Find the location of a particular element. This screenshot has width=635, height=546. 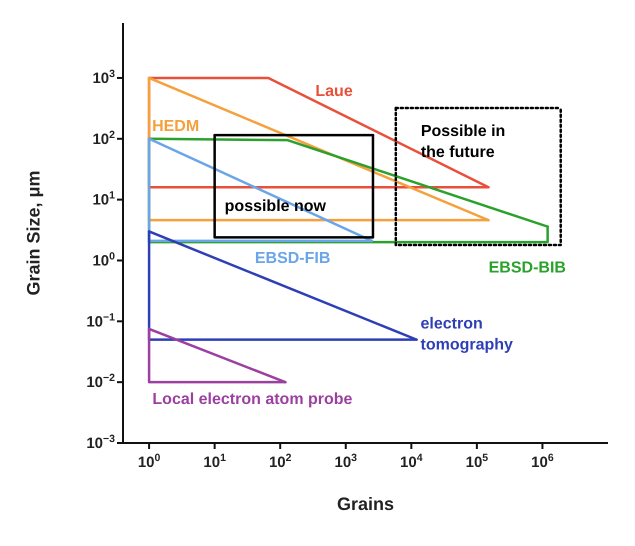

series-label: EBSD-FIB is located at coordinates (292, 258).